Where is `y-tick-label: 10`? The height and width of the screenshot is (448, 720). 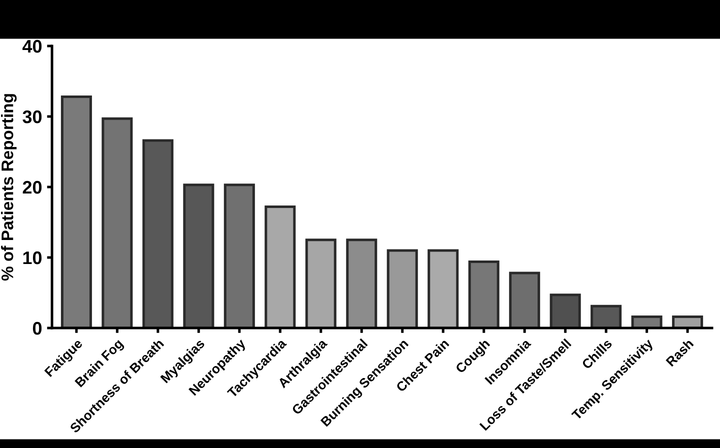 y-tick-label: 10 is located at coordinates (32, 257).